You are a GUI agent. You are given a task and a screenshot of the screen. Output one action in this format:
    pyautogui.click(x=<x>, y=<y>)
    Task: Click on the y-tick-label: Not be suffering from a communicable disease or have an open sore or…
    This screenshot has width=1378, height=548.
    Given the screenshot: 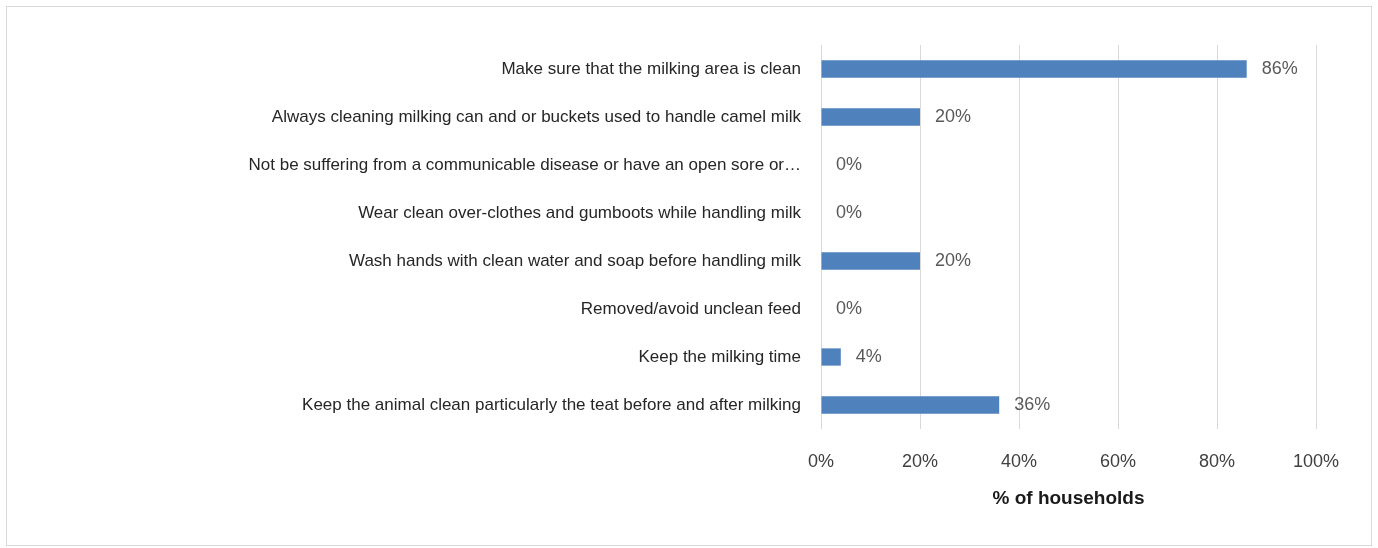 What is the action you would take?
    pyautogui.click(x=524, y=164)
    